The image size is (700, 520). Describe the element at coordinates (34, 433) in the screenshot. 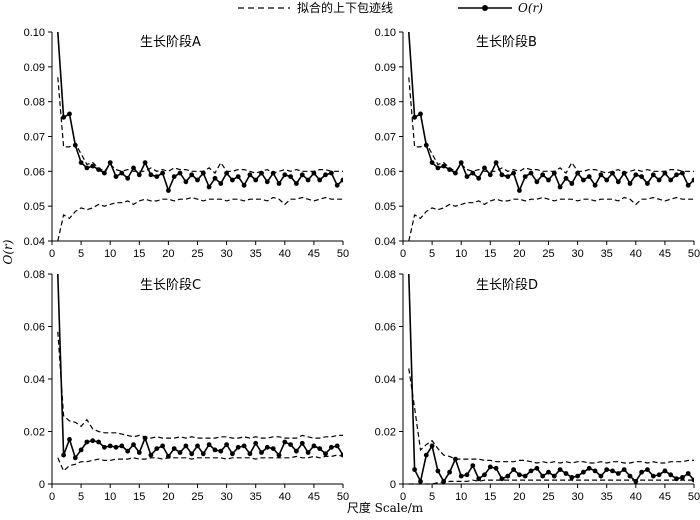

I see `y-tick-label: 0.02` at that location.